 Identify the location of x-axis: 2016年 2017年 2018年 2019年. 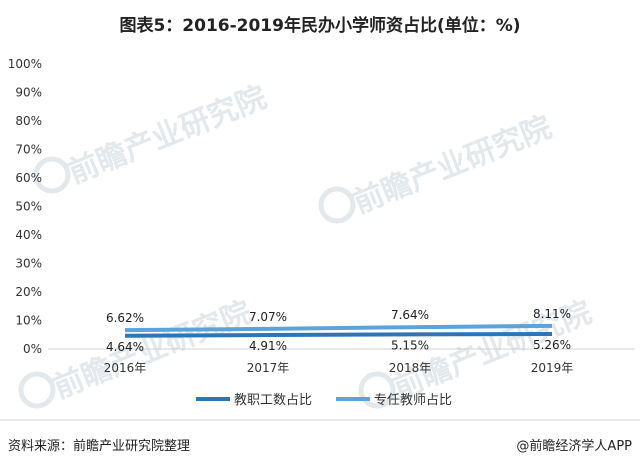
(339, 368).